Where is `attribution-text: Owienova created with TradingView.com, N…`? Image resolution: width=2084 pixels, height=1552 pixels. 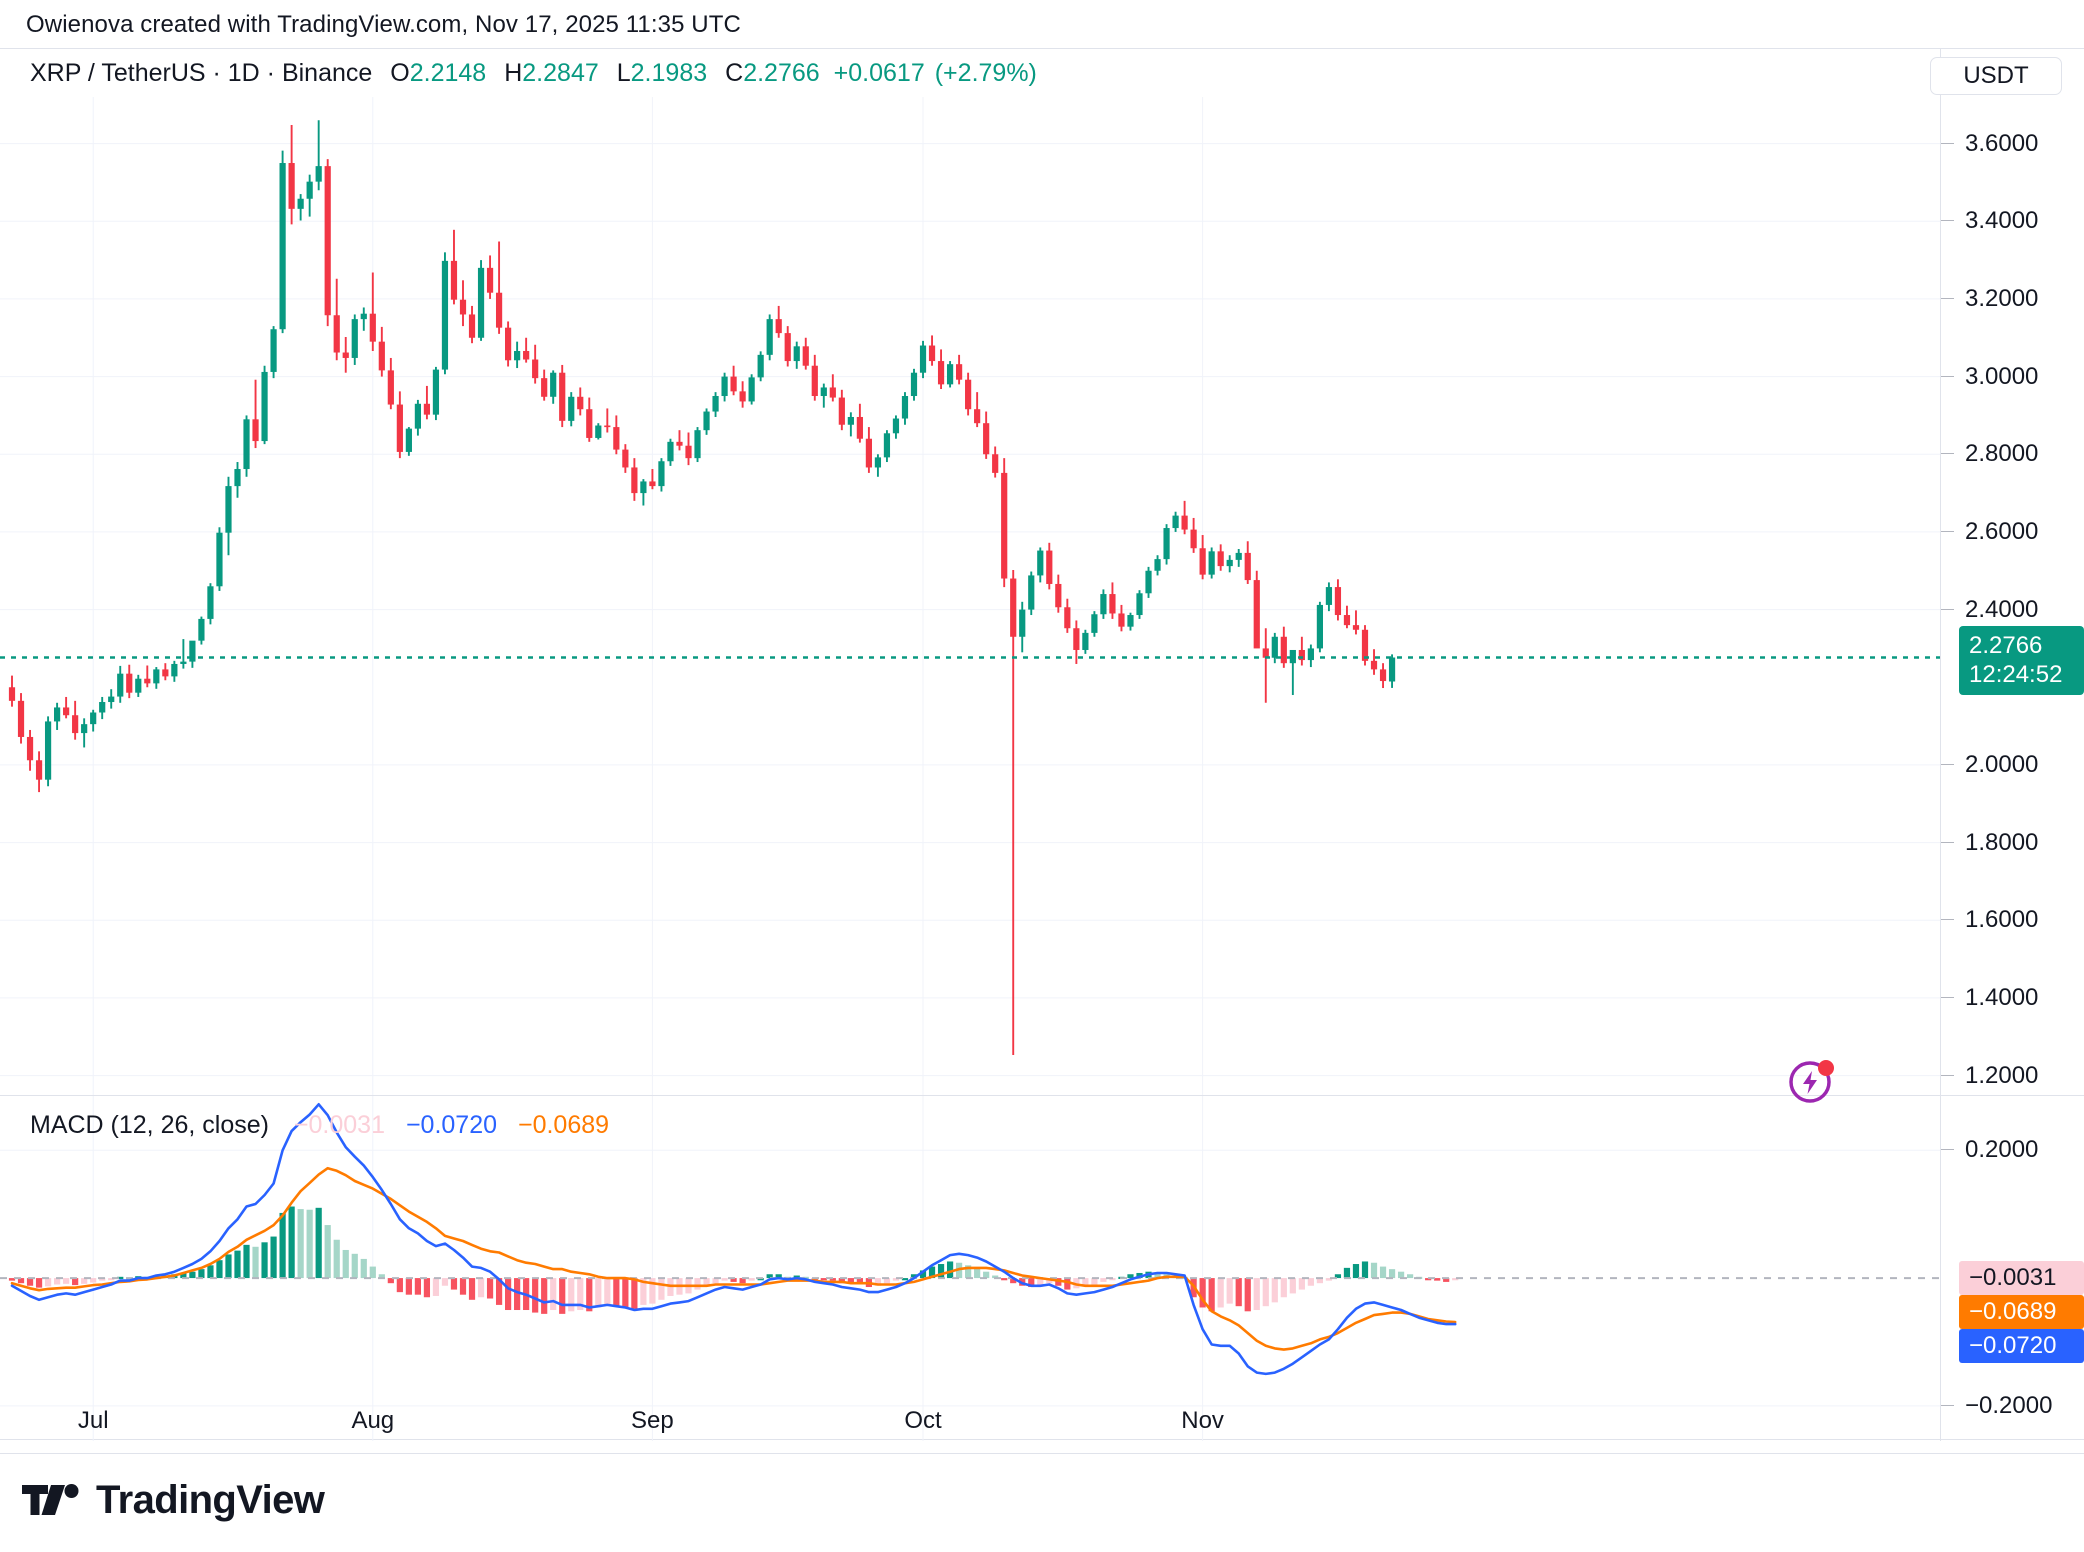
attribution-text: Owienova created with TradingView.com, N… is located at coordinates (383, 24).